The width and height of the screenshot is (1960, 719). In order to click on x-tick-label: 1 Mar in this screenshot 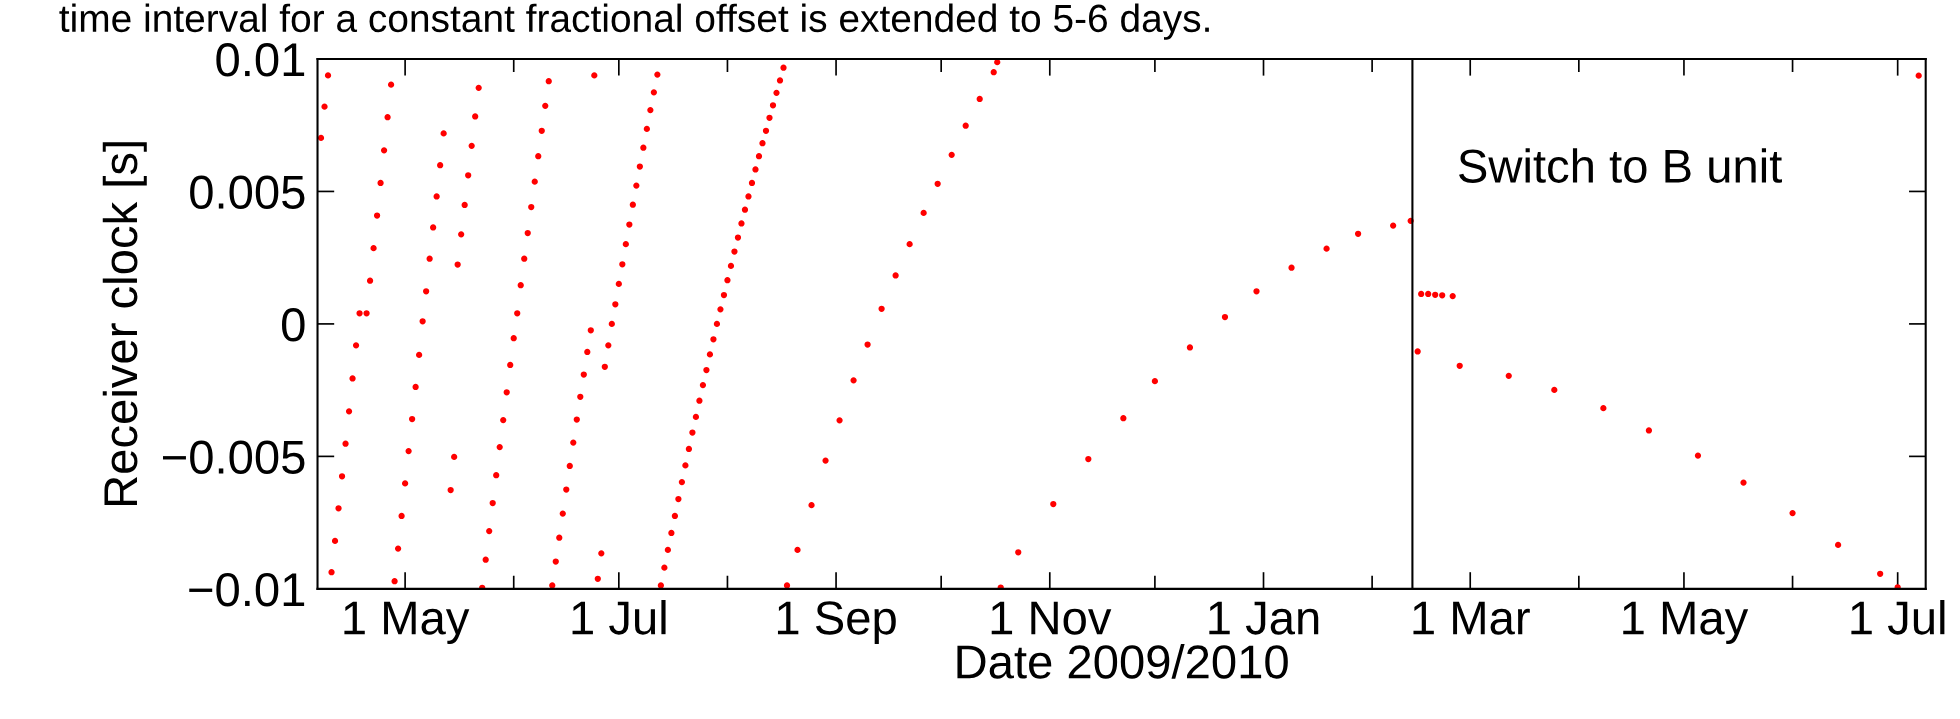, I will do `click(1471, 618)`.